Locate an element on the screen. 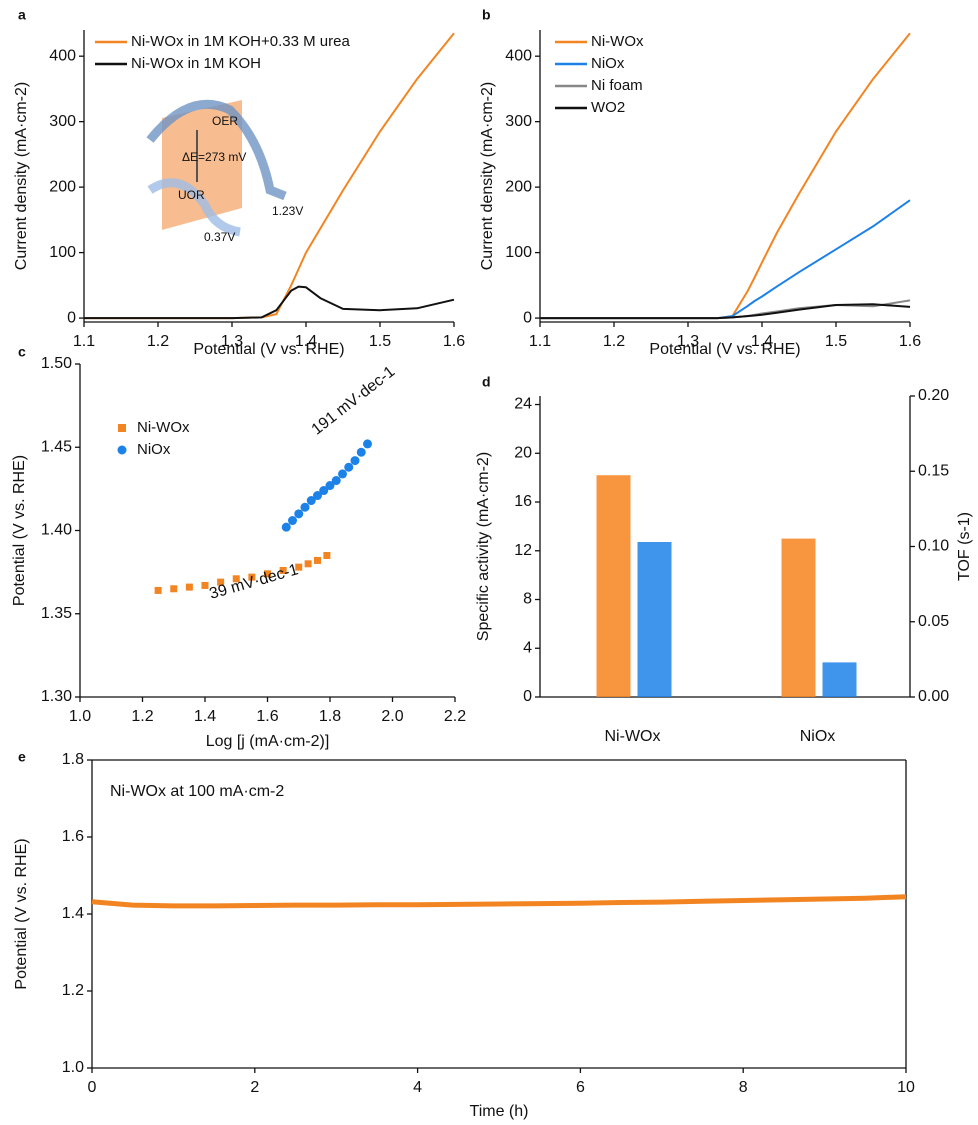  panel-label: c is located at coordinates (22, 352).